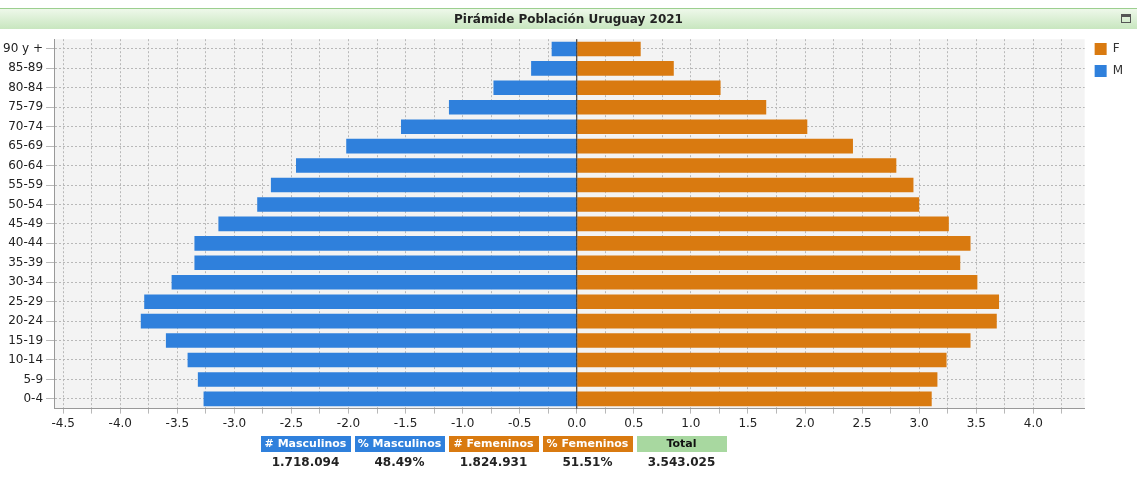 The width and height of the screenshot is (1137, 480). I want to click on x-tick-label: -1.5, so click(405, 422).